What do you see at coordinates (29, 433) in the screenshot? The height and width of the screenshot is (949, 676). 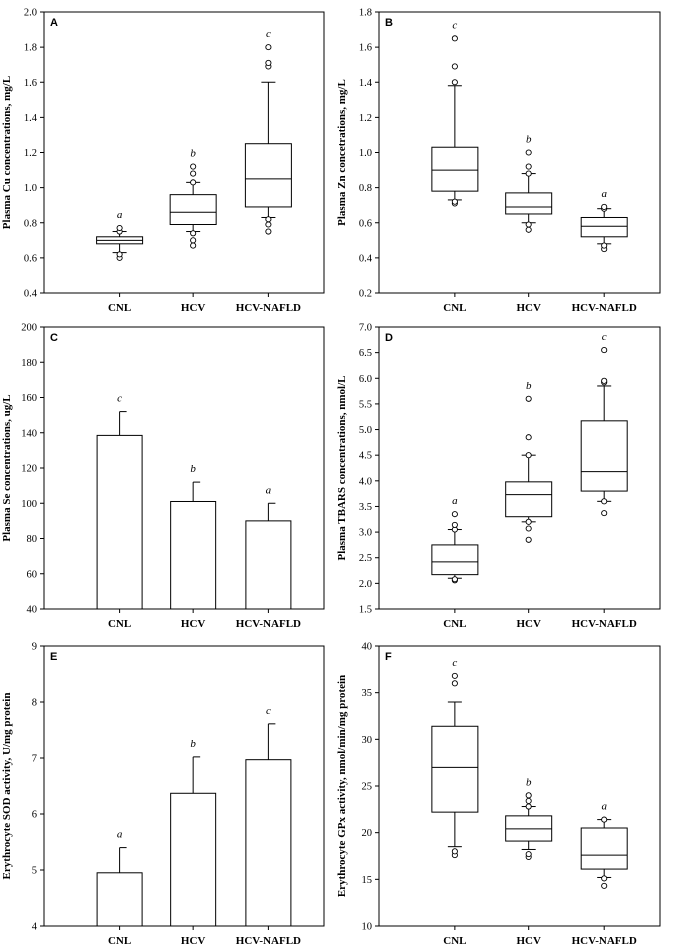 I see `y-tick-label: 140` at bounding box center [29, 433].